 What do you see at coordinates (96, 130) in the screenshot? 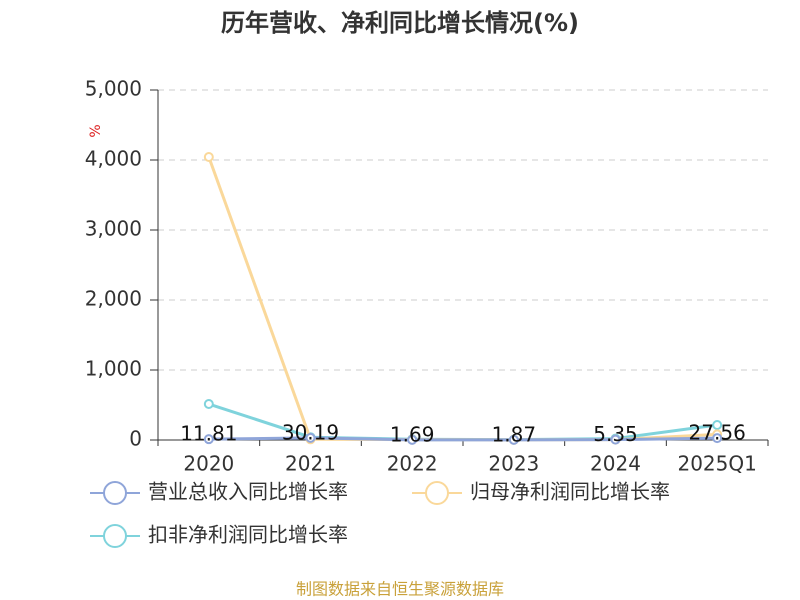
I see `y-unit: %` at bounding box center [96, 130].